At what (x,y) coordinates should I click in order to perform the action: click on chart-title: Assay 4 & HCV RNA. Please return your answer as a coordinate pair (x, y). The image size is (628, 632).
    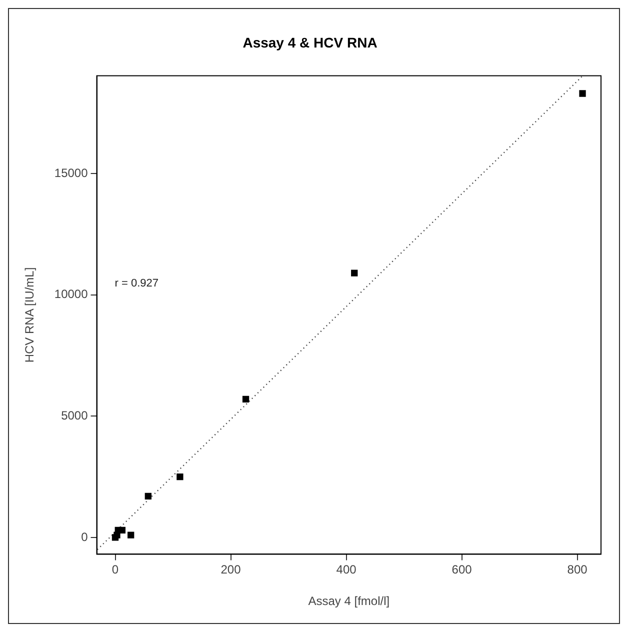
    Looking at the image, I should click on (310, 42).